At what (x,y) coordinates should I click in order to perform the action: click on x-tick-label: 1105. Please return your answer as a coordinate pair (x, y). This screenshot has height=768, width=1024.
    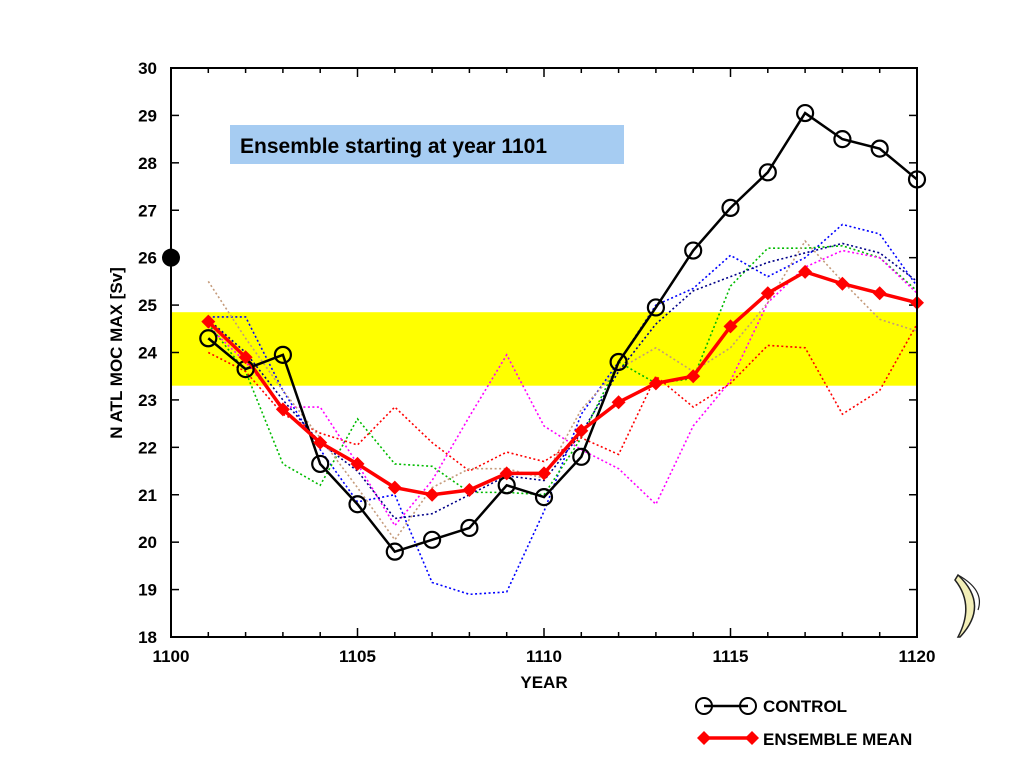
    Looking at the image, I should click on (357, 656).